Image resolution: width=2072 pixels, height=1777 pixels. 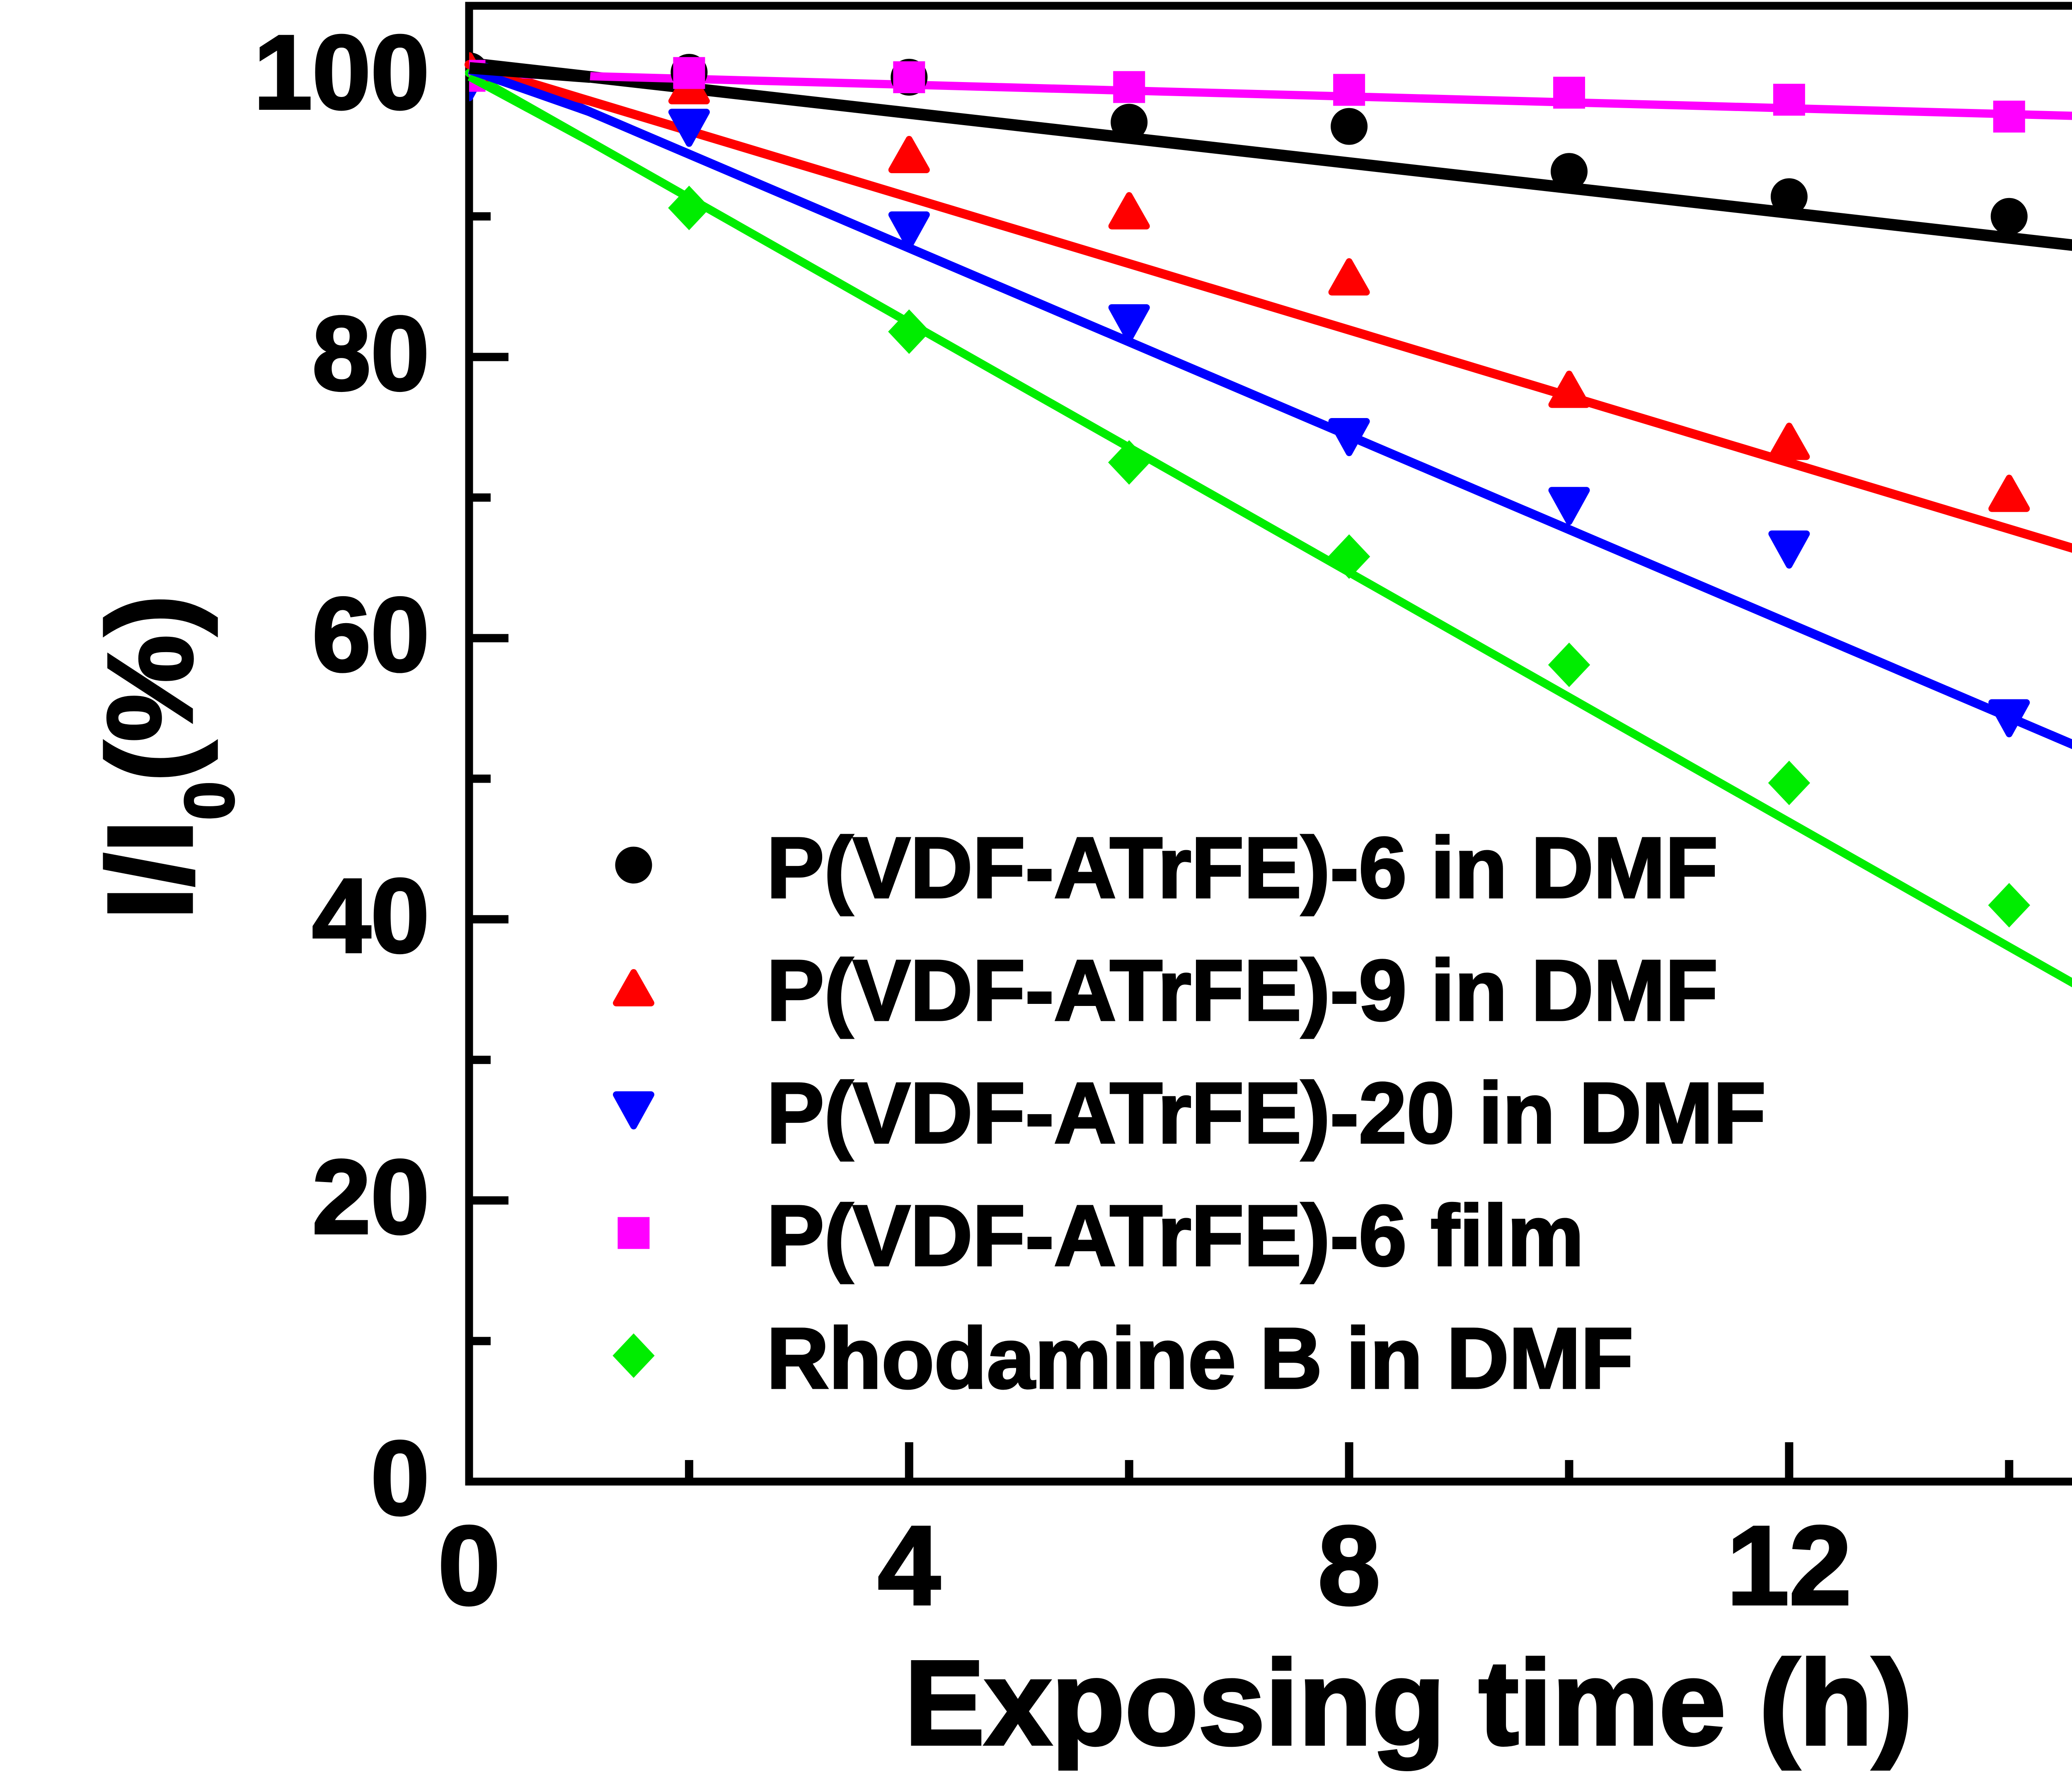 I want to click on svg-text: P(VDF-ATrFE)-6 film, so click(x=1175, y=1236).